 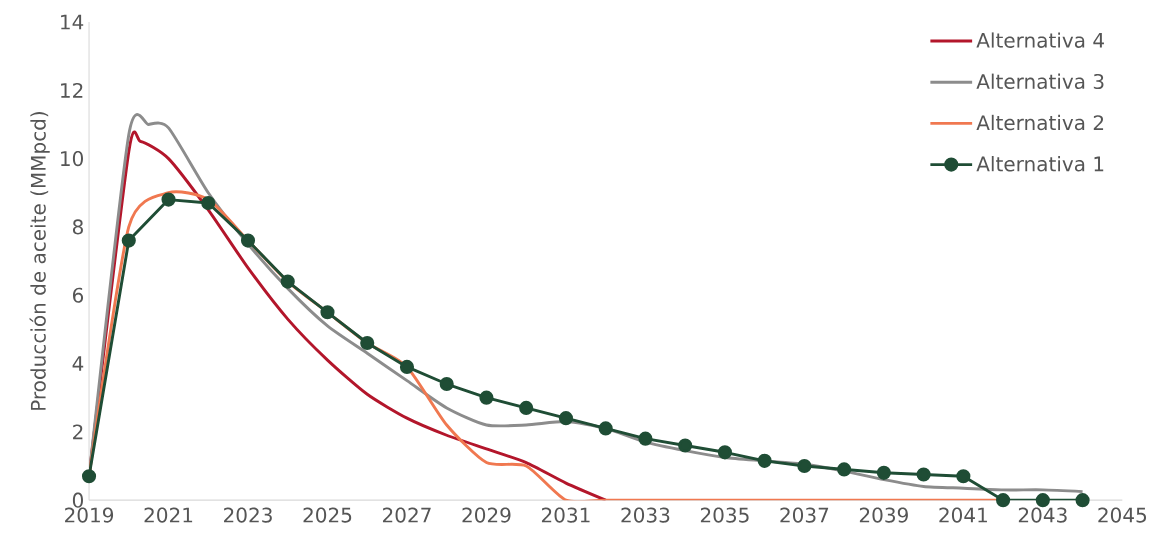 What do you see at coordinates (78, 363) in the screenshot?
I see `y-tick-label: 4` at bounding box center [78, 363].